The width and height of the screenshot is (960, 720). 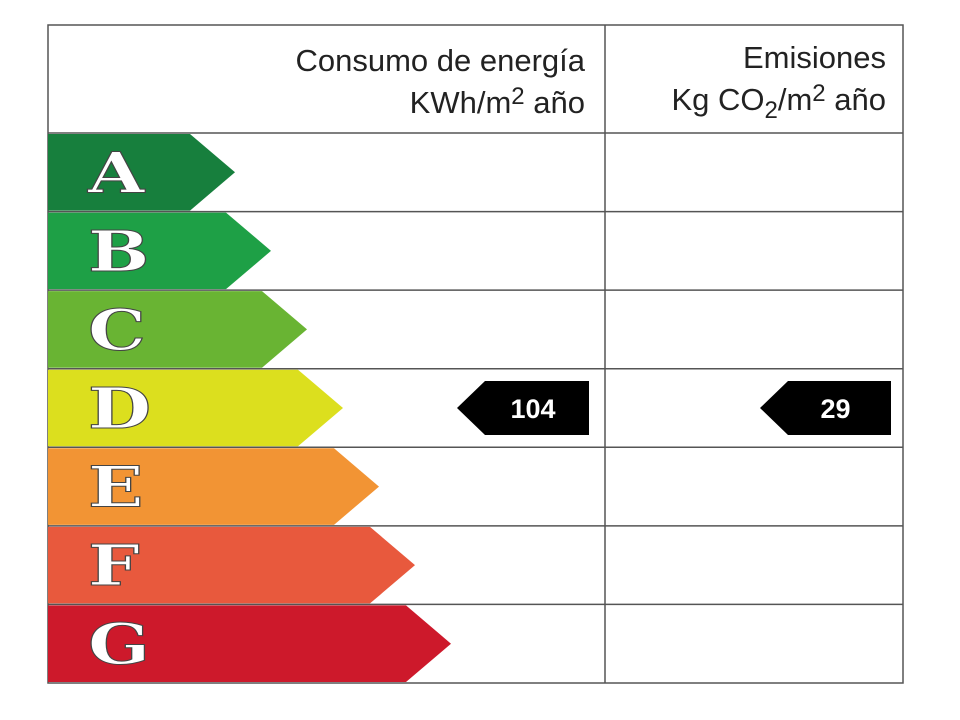 What do you see at coordinates (119, 252) in the screenshot?
I see `rating-letter: B` at bounding box center [119, 252].